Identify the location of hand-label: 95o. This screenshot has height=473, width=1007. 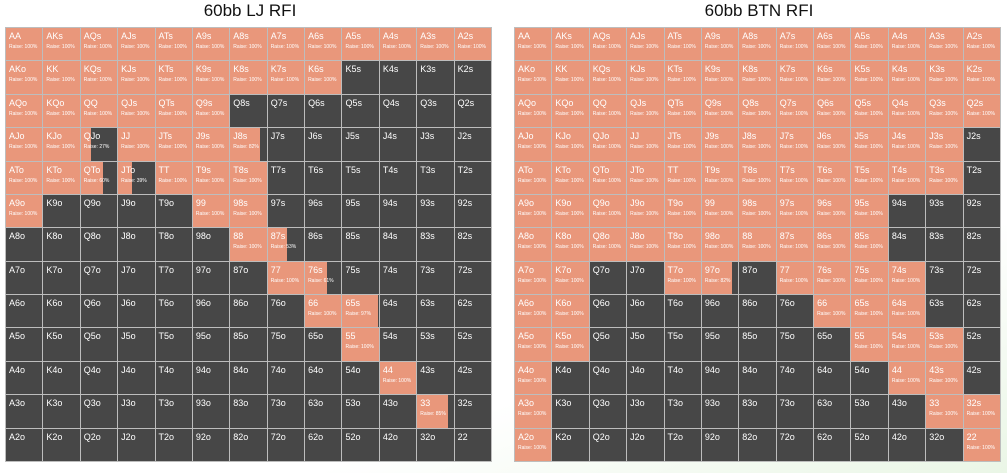
(712, 336).